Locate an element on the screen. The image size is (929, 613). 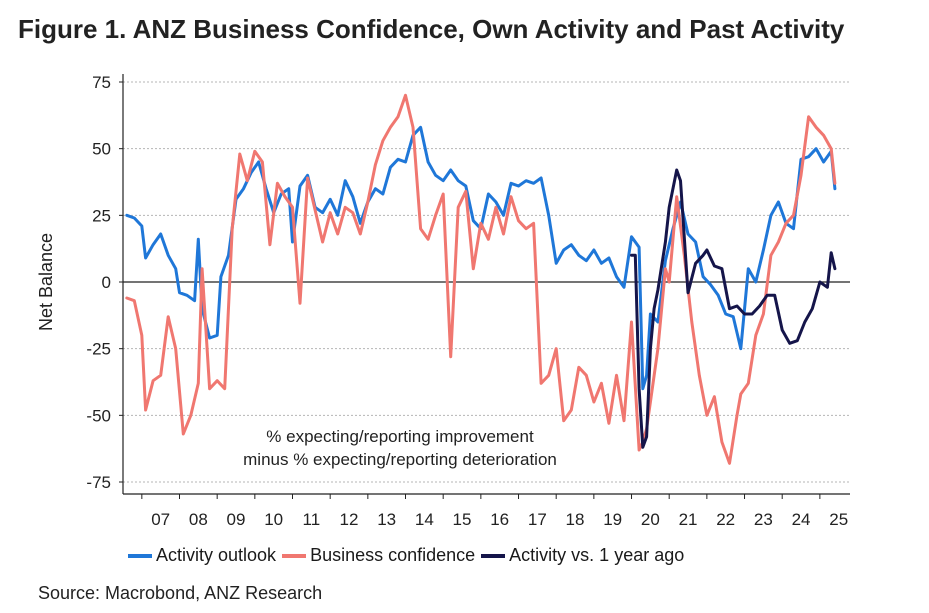
legend-label-business-confidence: Business confidence is located at coordinates (393, 555).